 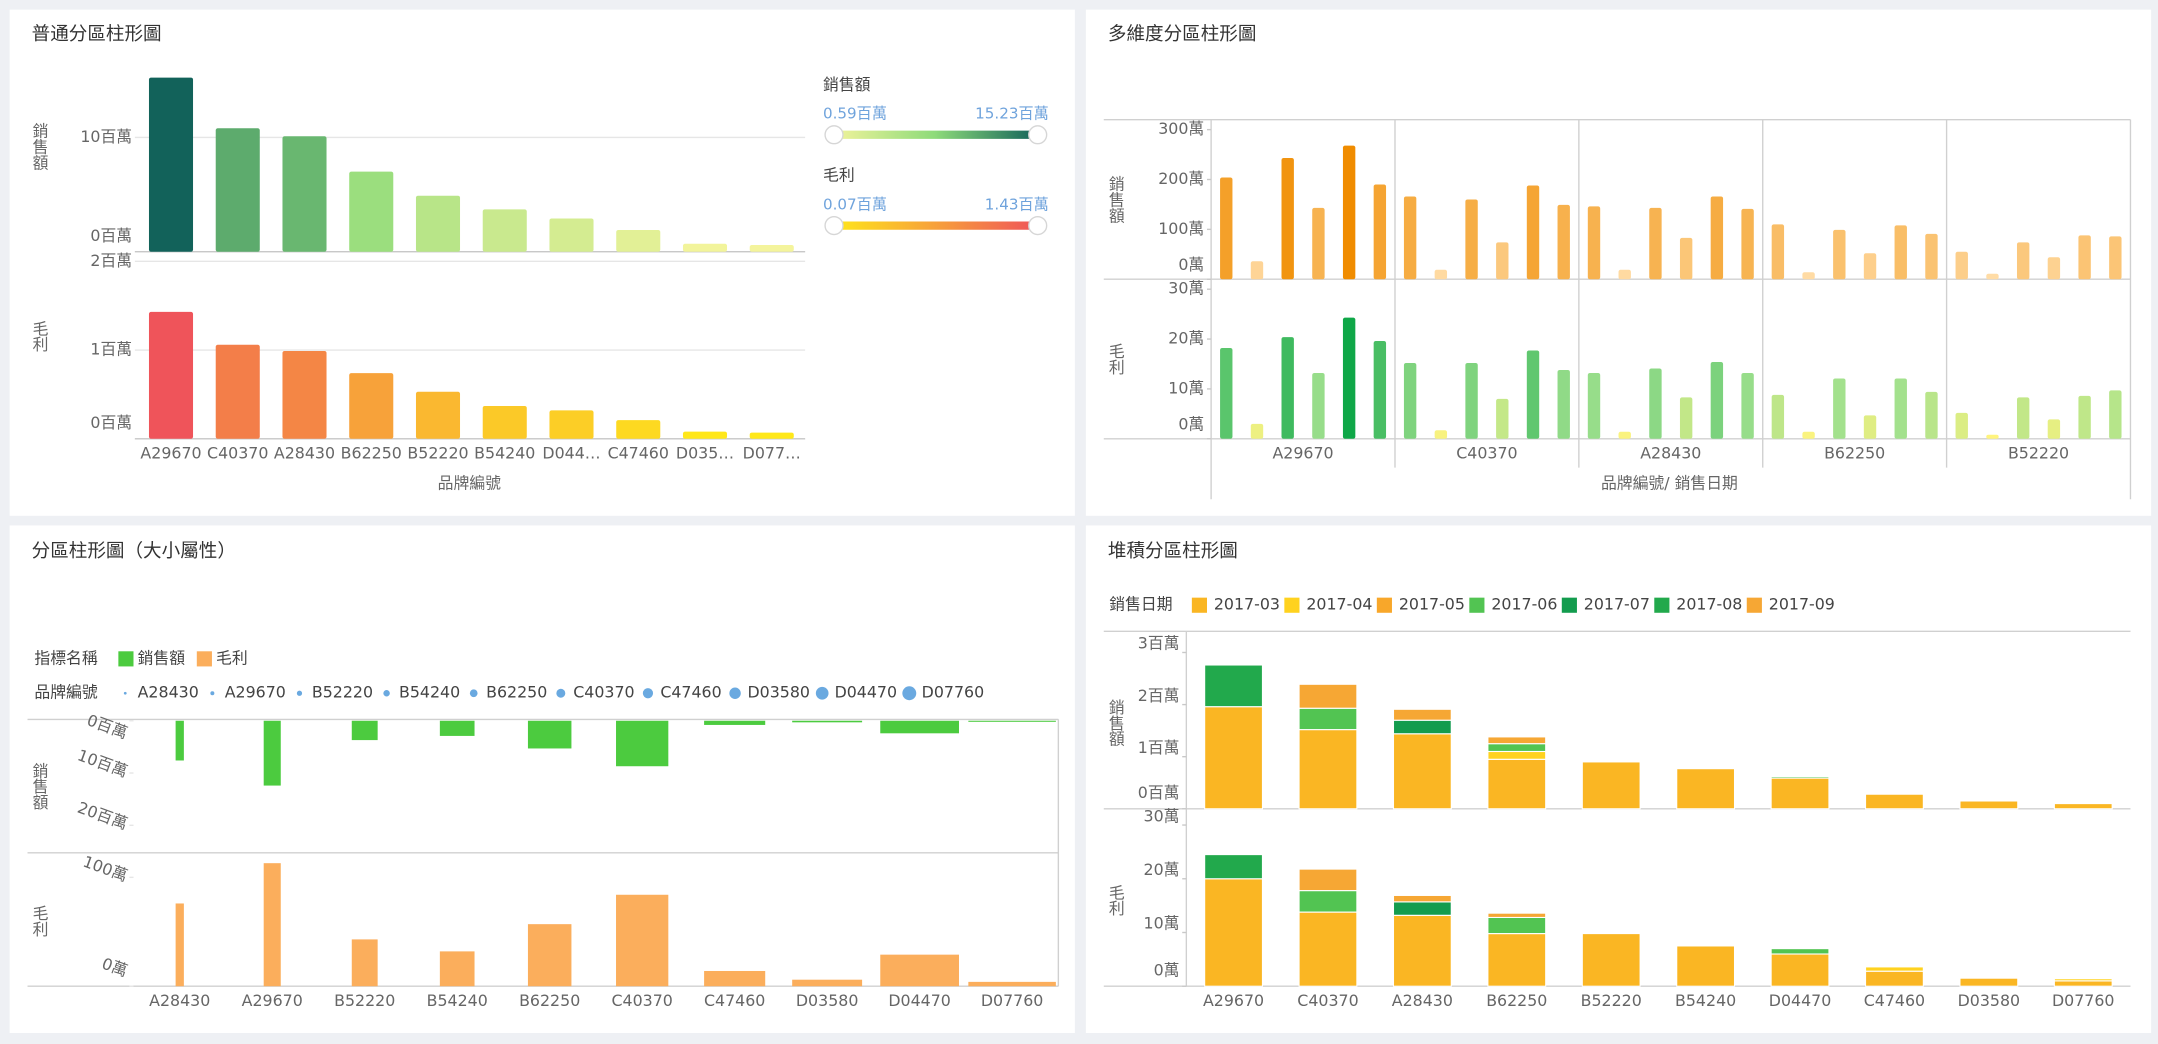 I want to click on chart-title: 堆積分區柱形圖, so click(x=1173, y=551).